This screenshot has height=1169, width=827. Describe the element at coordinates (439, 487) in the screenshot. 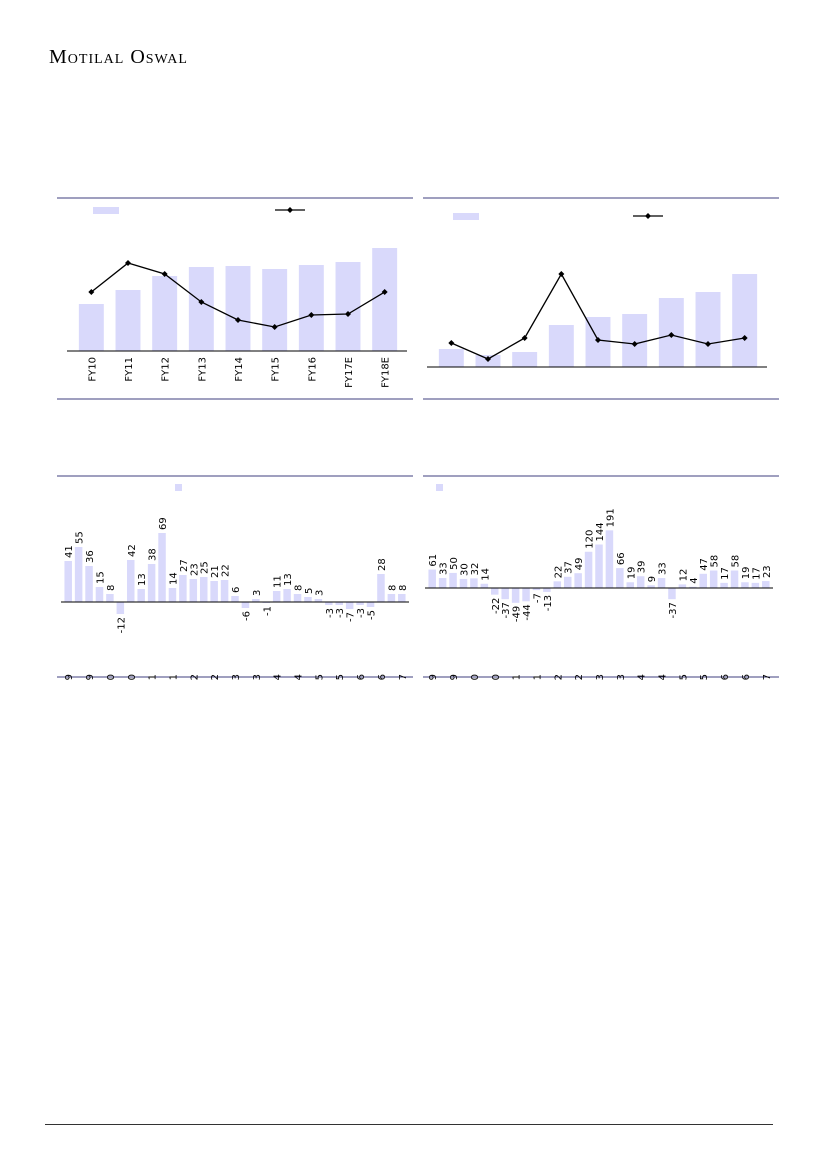

I see `legend-swatch` at that location.